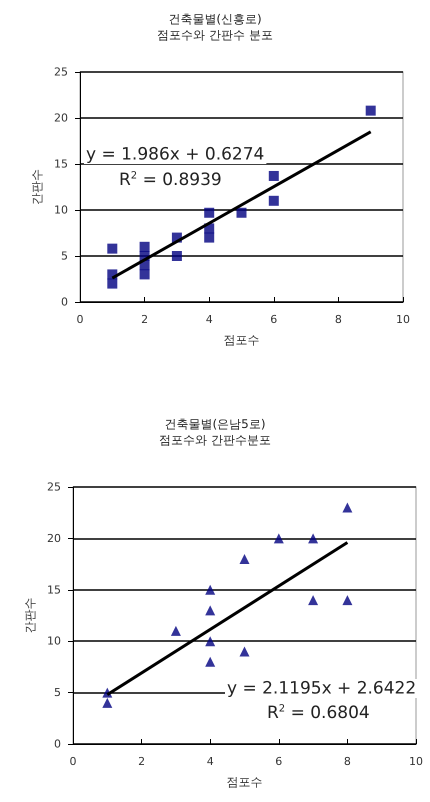 The width and height of the screenshot is (430, 802). Describe the element at coordinates (321, 688) in the screenshot. I see `annotation: y = 2.1195x + 2.6422` at that location.